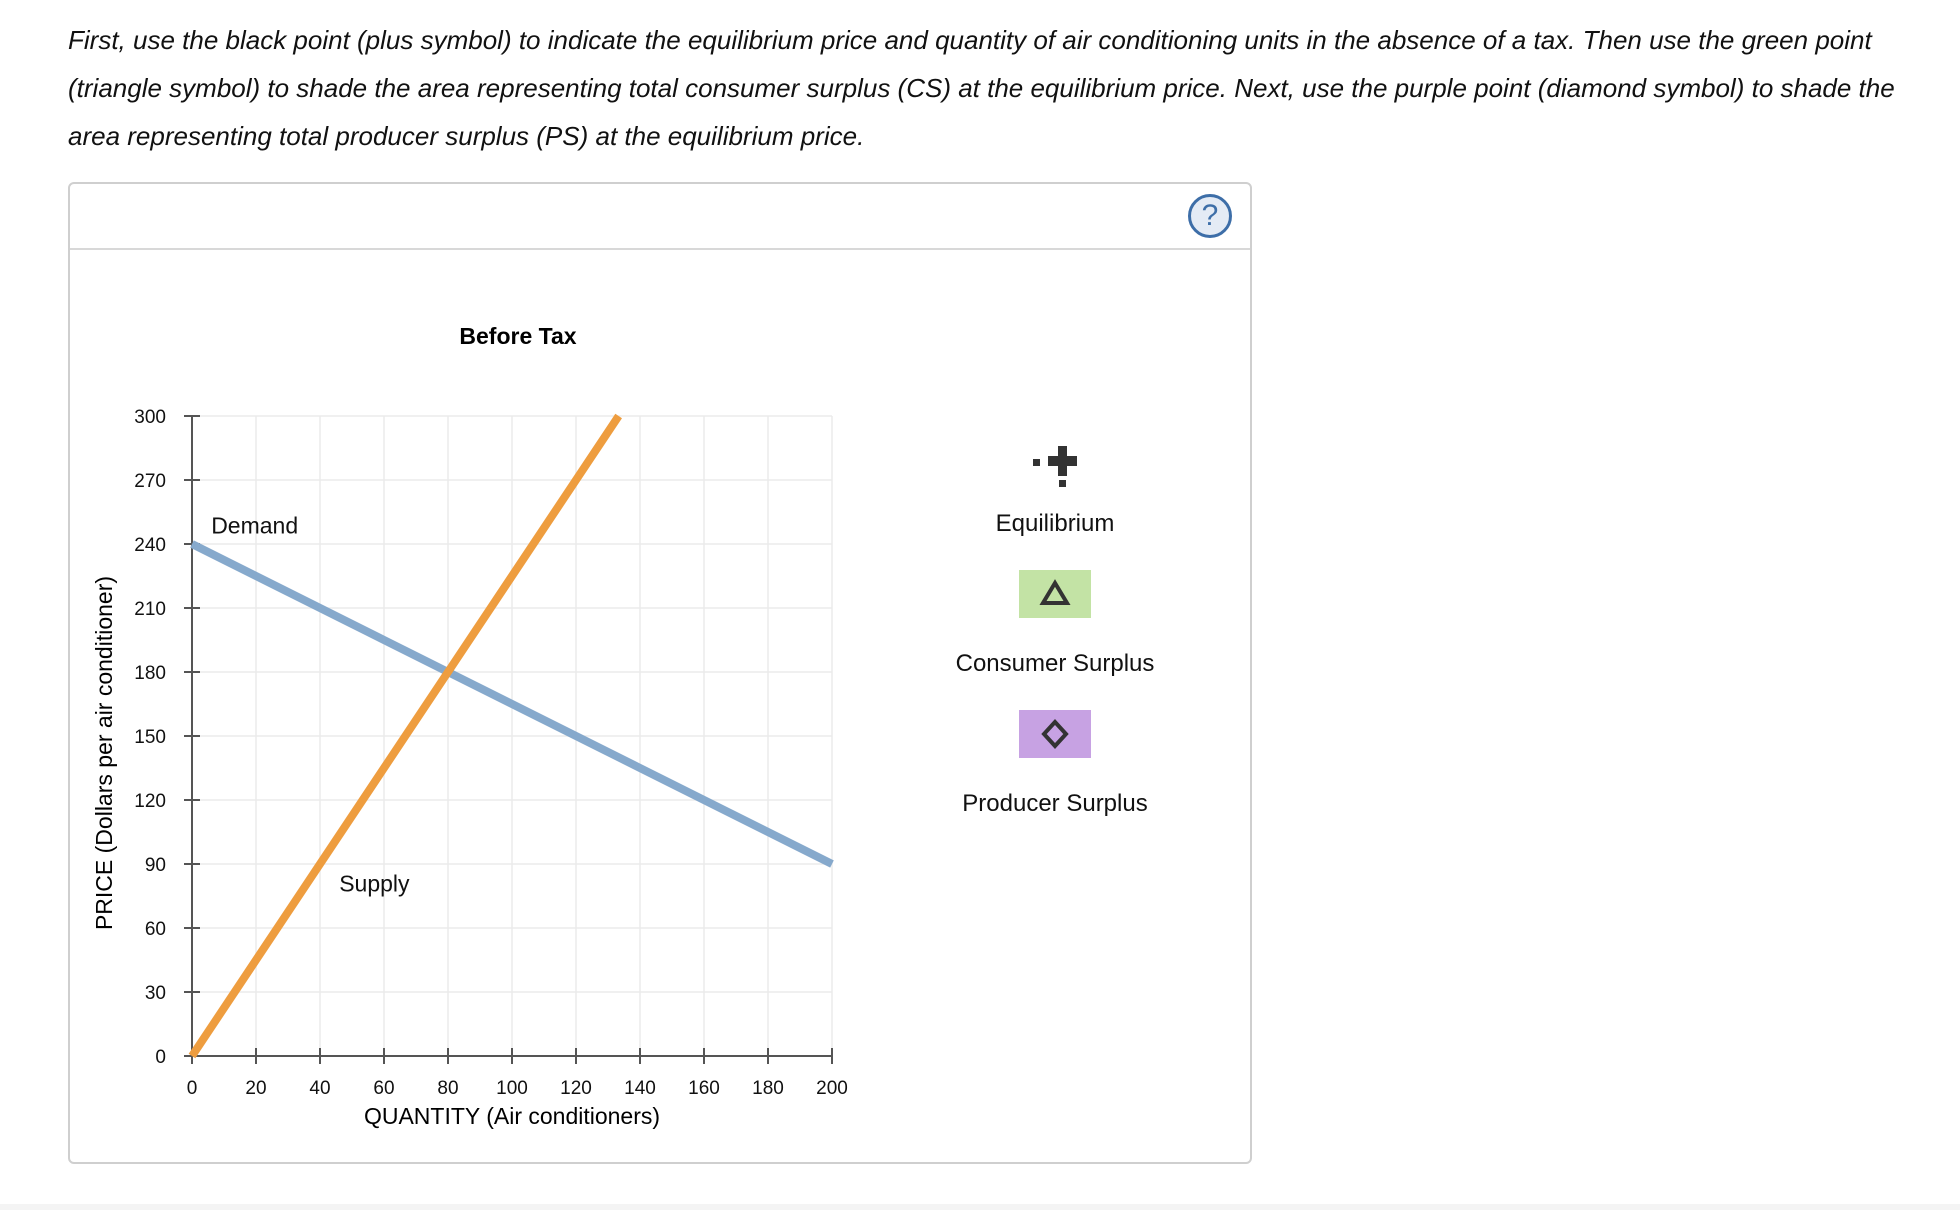  I want to click on equilibrium-label: Equilibrium, so click(1055, 523).